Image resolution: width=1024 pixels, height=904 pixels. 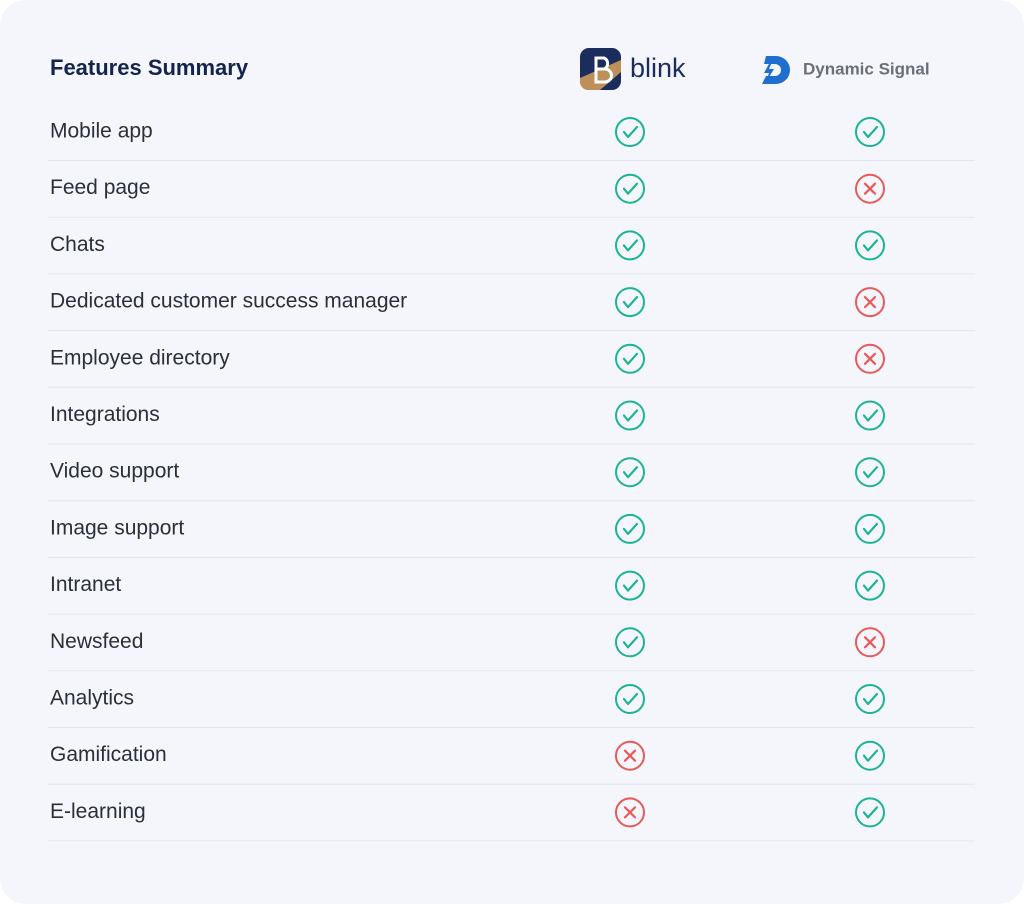 What do you see at coordinates (85, 584) in the screenshot?
I see `feature-label: Intranet` at bounding box center [85, 584].